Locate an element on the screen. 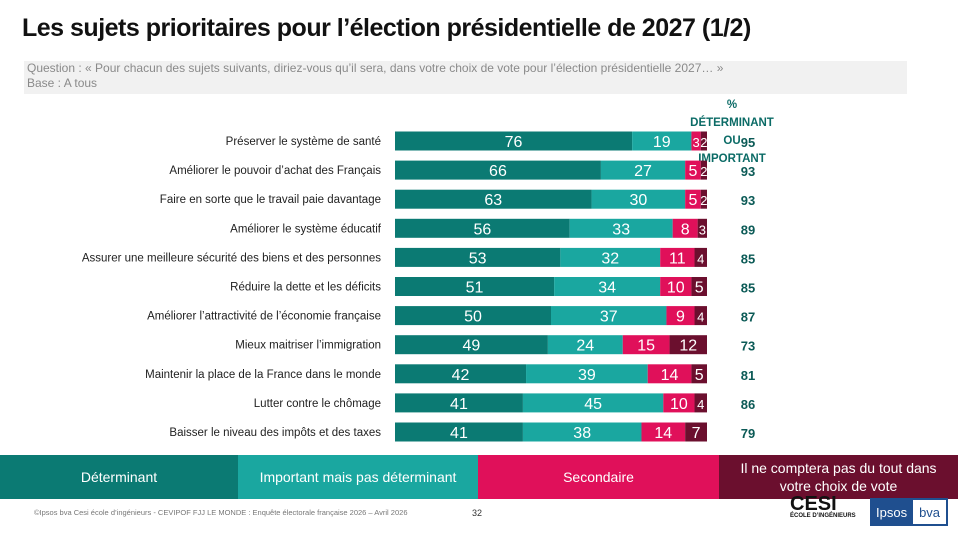 The image size is (958, 534). data-label: 14 is located at coordinates (670, 375).